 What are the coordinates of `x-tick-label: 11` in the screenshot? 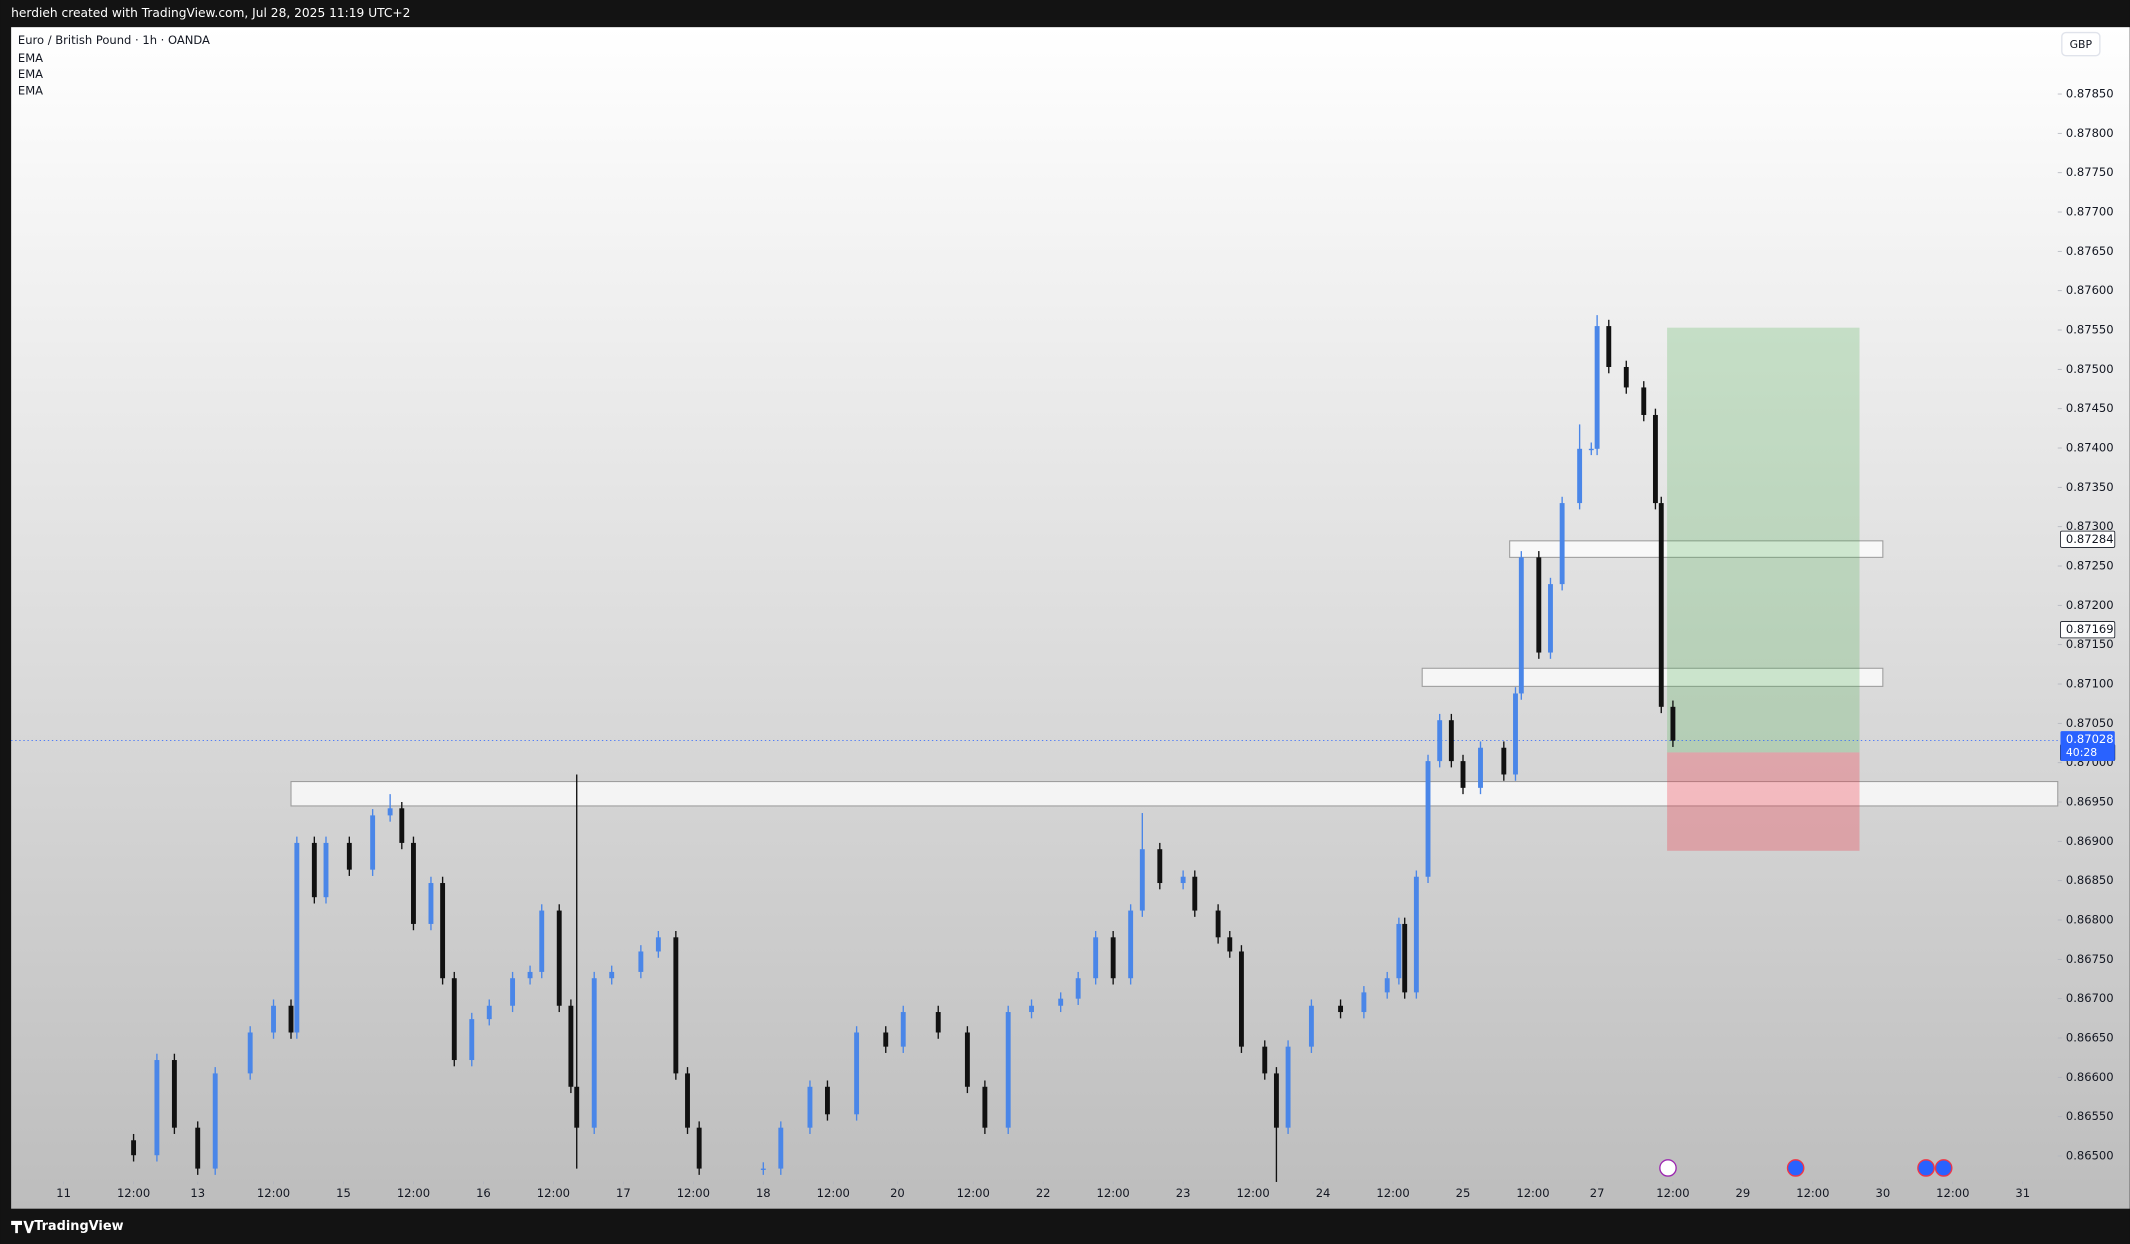 It's located at (63, 1193).